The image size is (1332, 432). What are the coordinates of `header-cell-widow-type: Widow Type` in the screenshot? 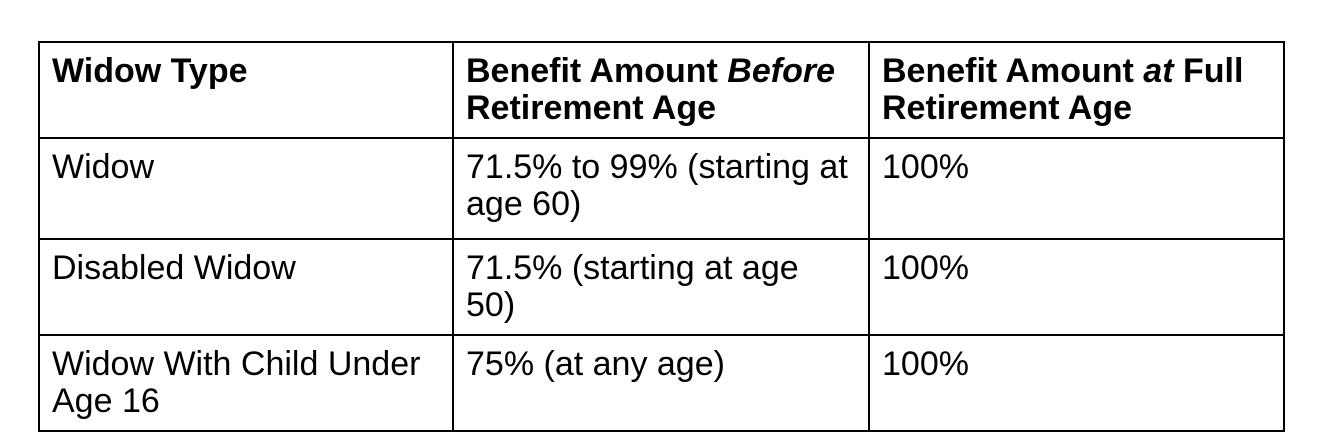 It's located at (246, 90).